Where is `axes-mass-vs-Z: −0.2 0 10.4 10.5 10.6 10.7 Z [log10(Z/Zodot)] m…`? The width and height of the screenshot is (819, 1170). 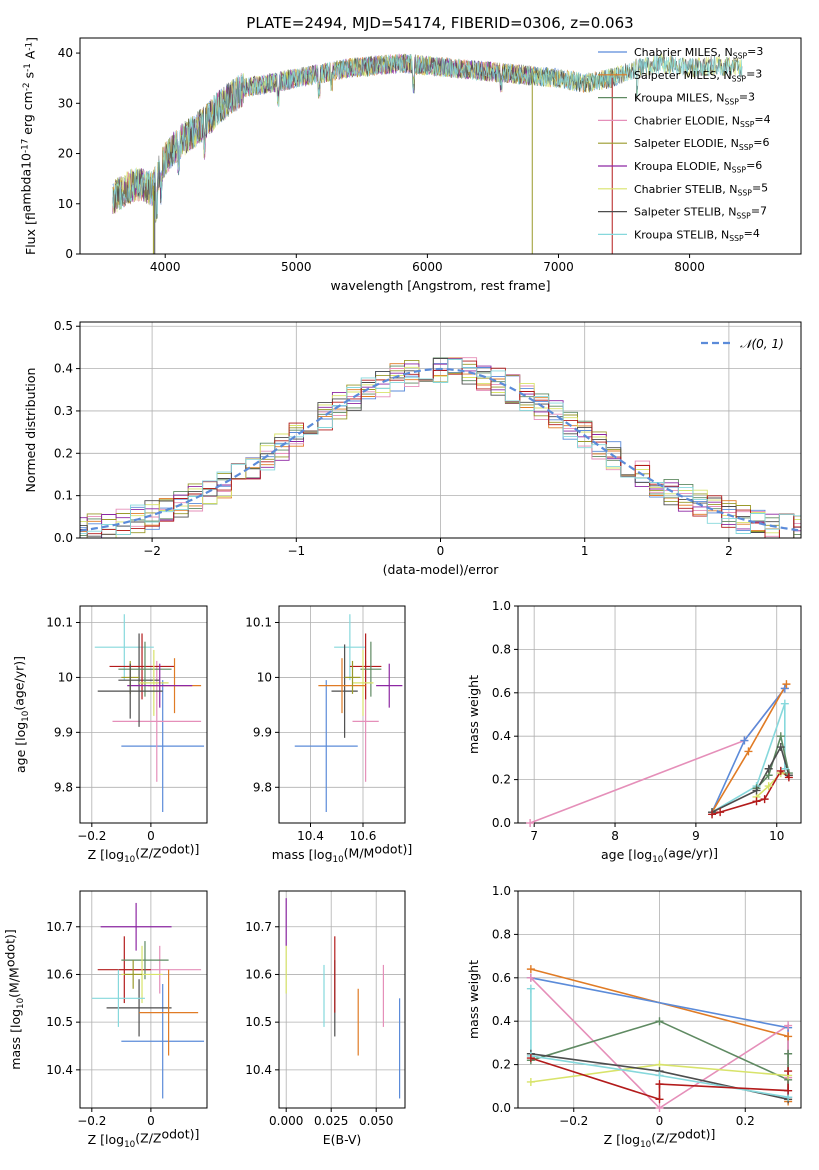 axes-mass-vs-Z: −0.2 0 10.4 10.5 10.6 10.7 Z [log10(Z/Zodot)] m… is located at coordinates (105, 1020).